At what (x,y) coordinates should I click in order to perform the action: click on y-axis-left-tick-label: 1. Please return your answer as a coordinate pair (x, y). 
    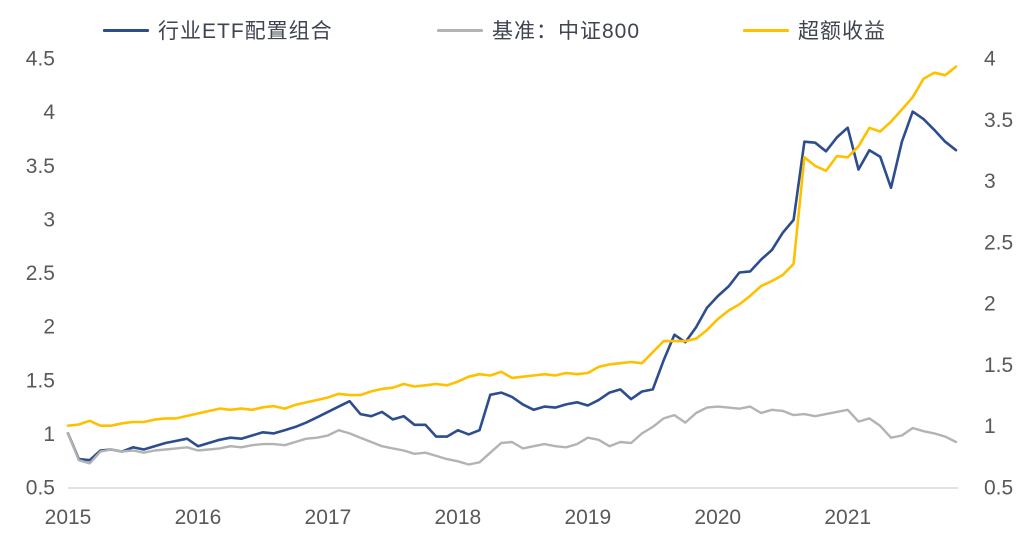
    Looking at the image, I should click on (49, 434).